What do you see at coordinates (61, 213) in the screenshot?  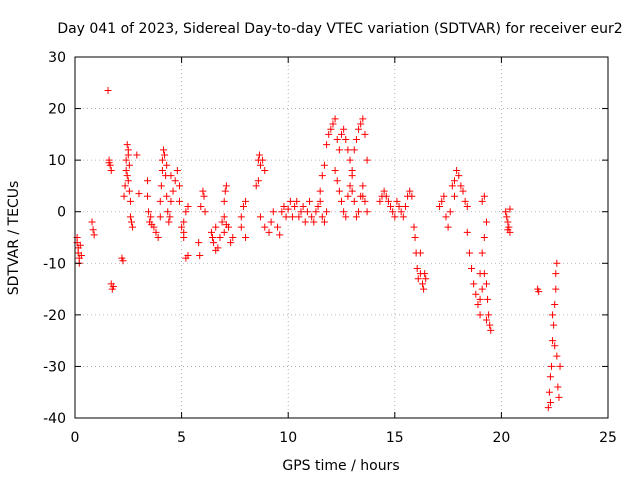 I see `y-tick-label: 0` at bounding box center [61, 213].